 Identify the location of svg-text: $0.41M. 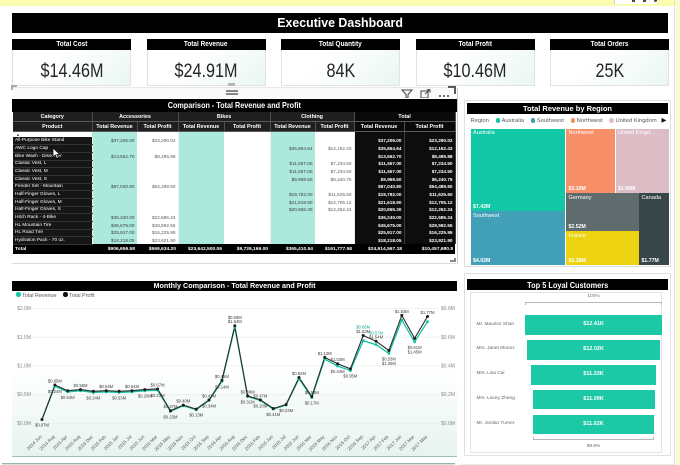
(273, 414).